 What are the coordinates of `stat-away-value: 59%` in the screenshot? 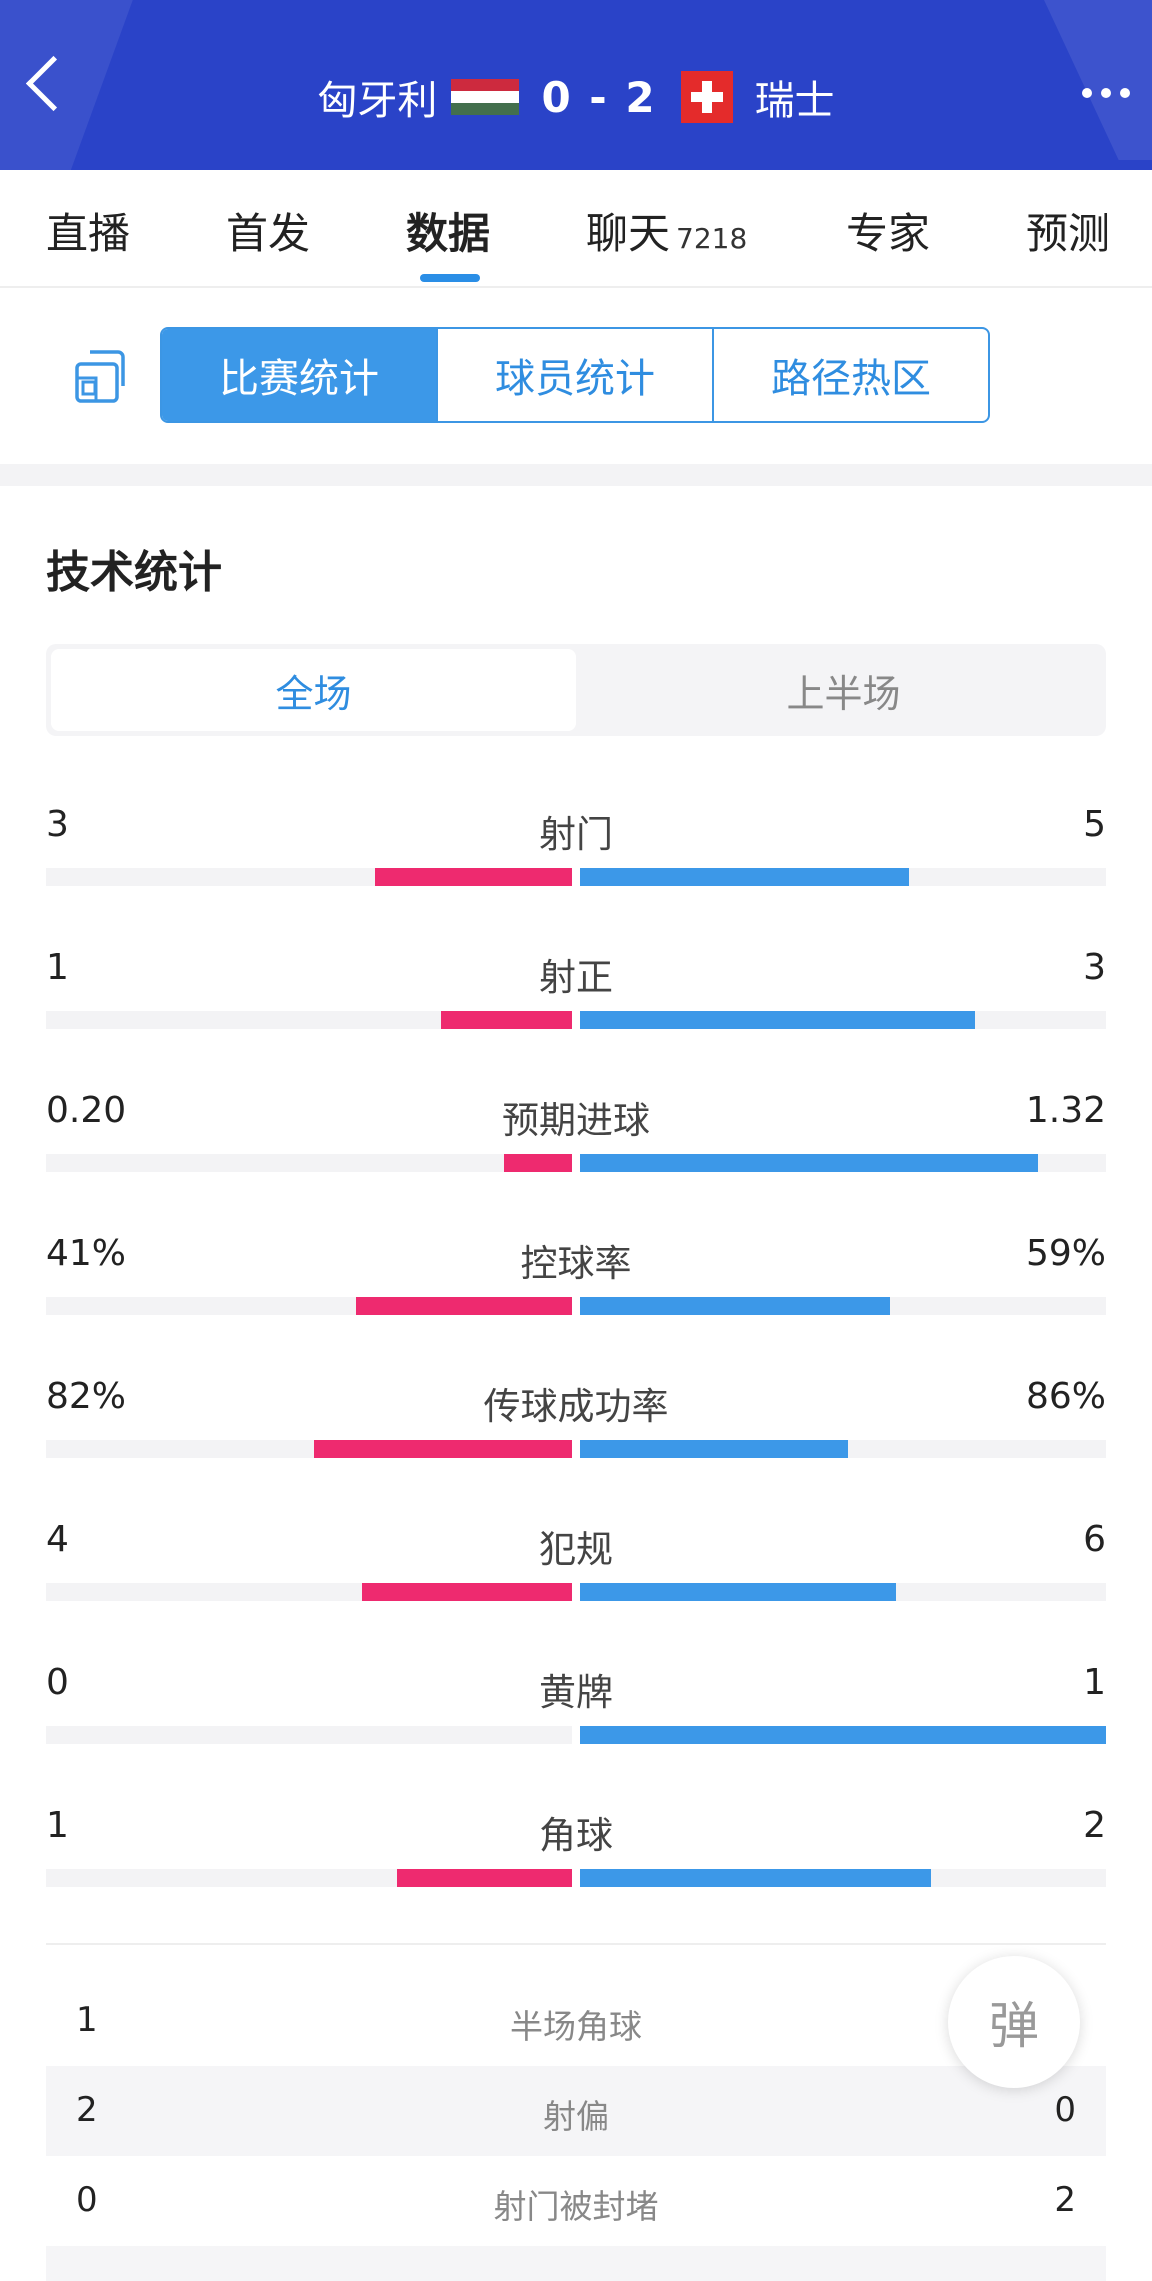 It's located at (1065, 1253).